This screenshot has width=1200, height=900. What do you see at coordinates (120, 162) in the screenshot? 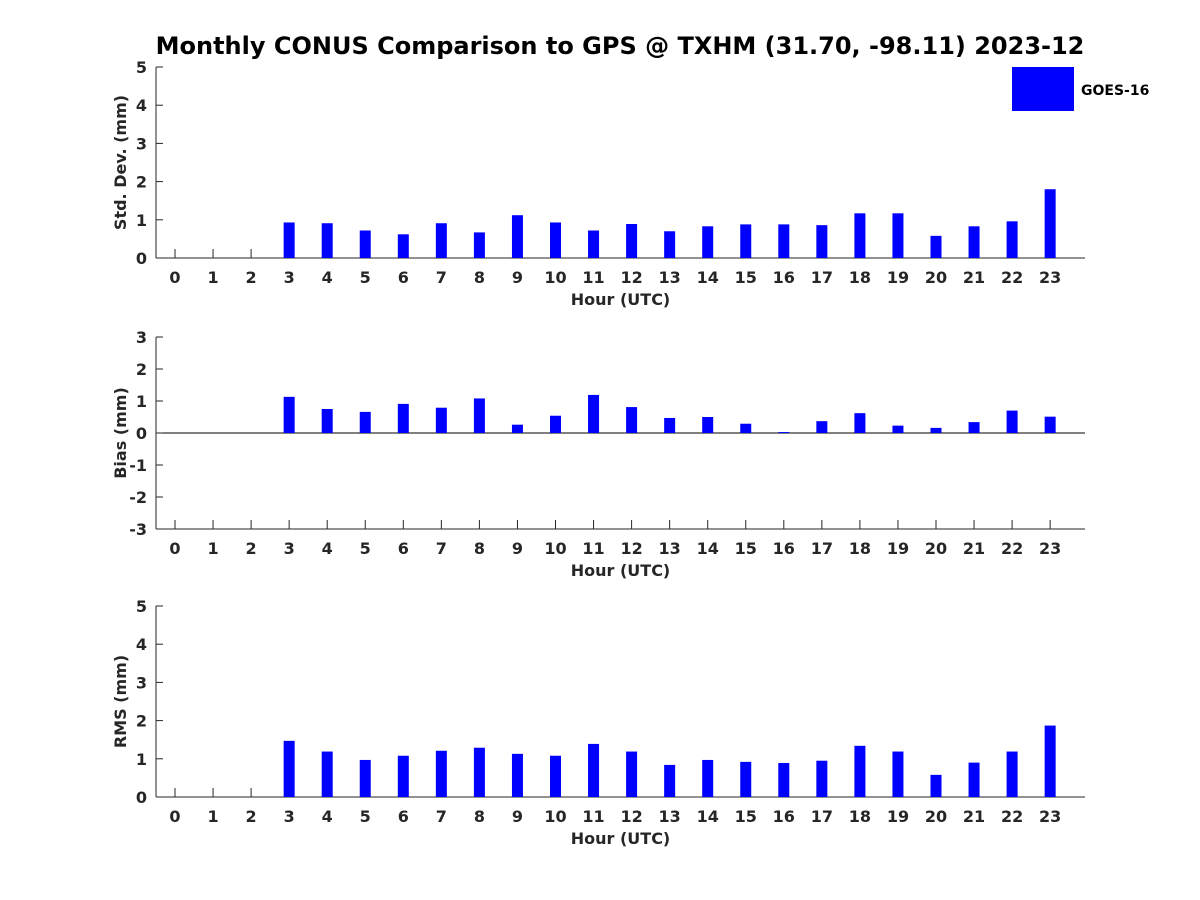
I see `stddev-y-axis-label: Std. Dev. (mm)` at bounding box center [120, 162].